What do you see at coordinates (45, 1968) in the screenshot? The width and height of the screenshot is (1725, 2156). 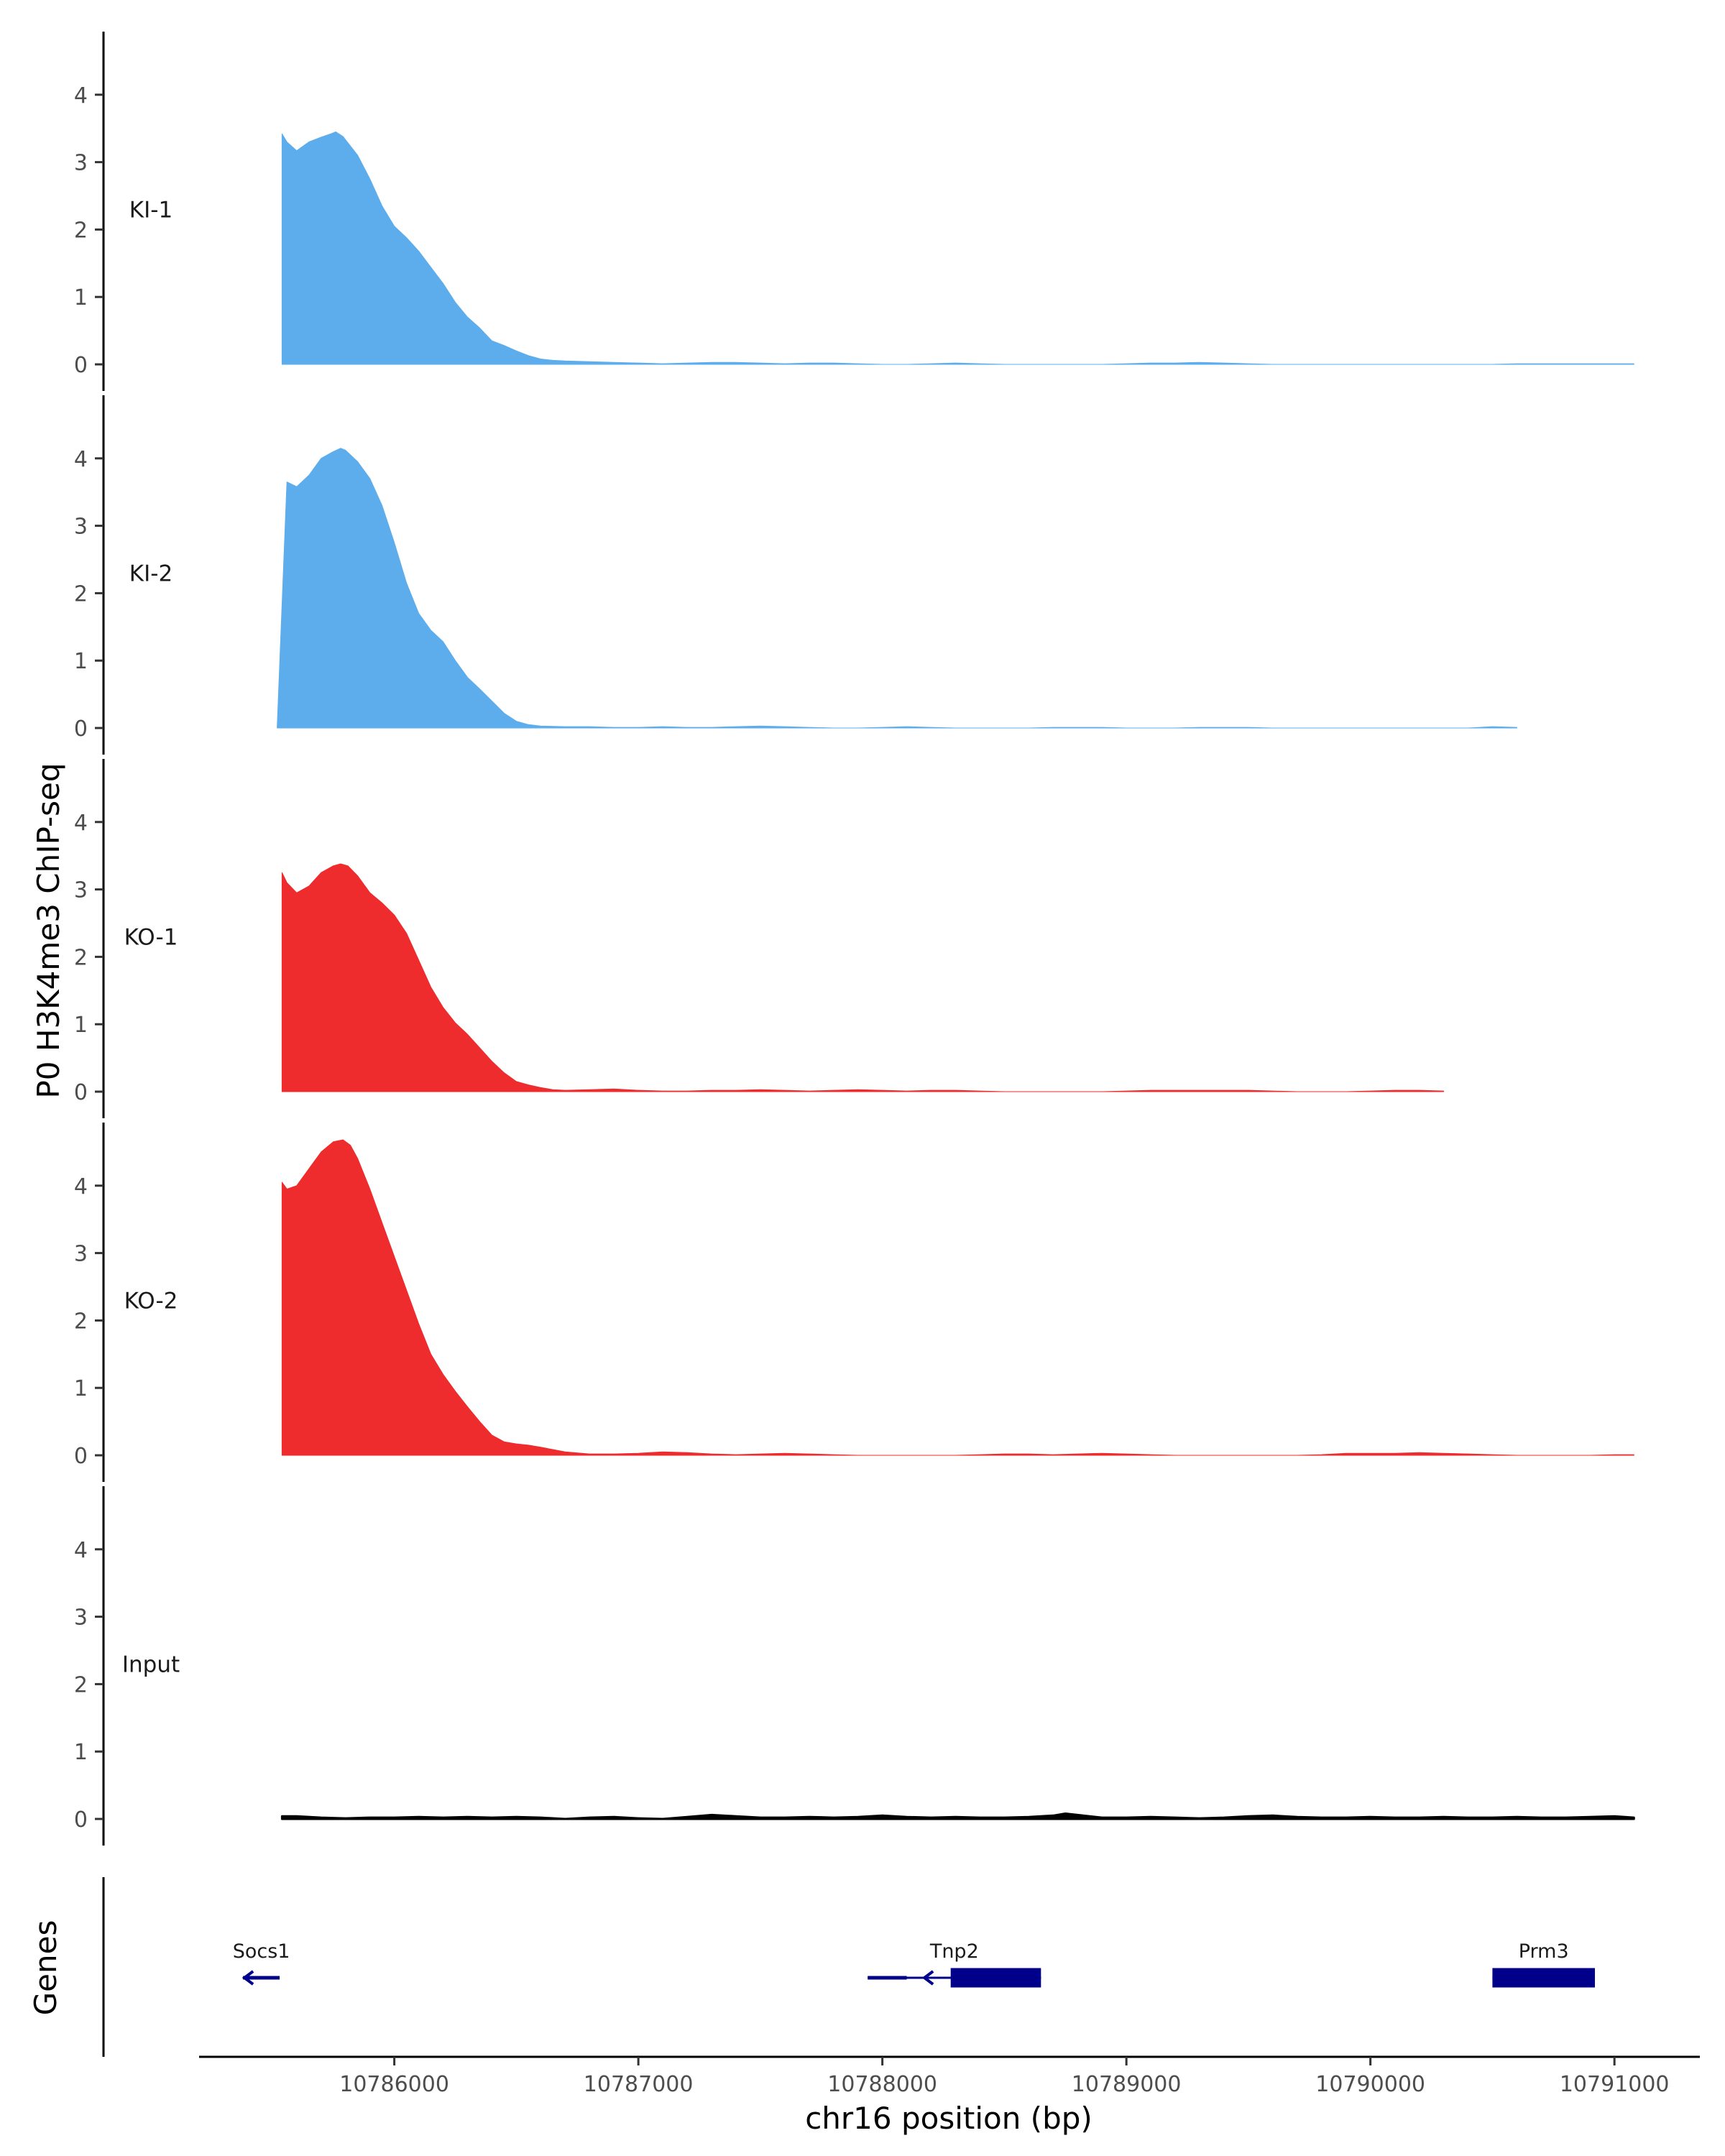 I see `gene-track-title: Genes` at bounding box center [45, 1968].